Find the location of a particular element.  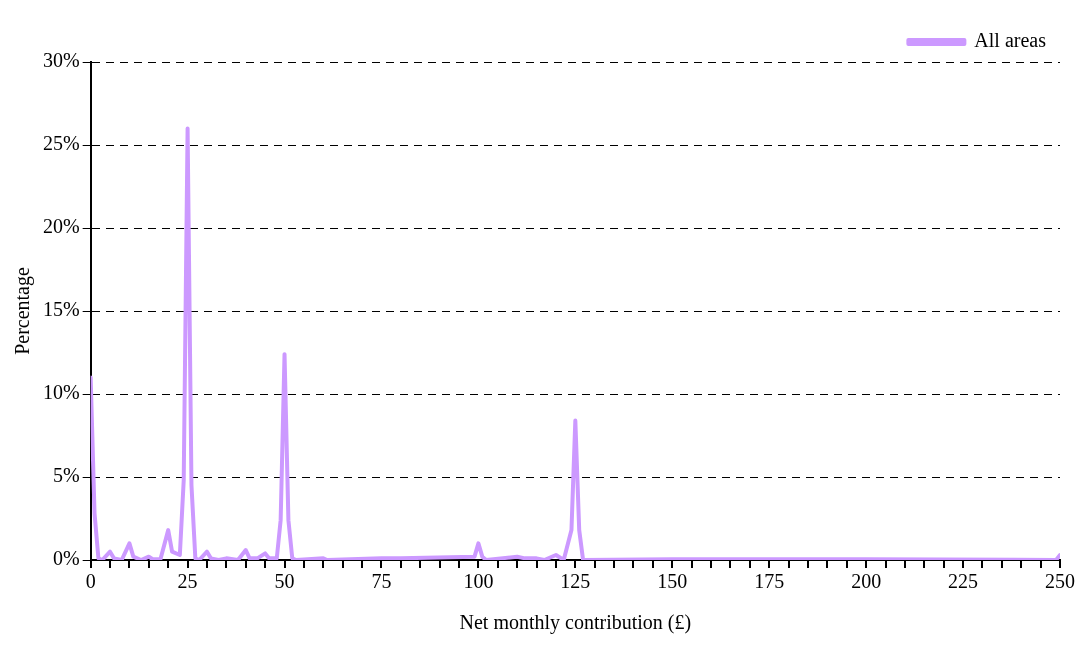

x-tick-label: 125 is located at coordinates (575, 581).